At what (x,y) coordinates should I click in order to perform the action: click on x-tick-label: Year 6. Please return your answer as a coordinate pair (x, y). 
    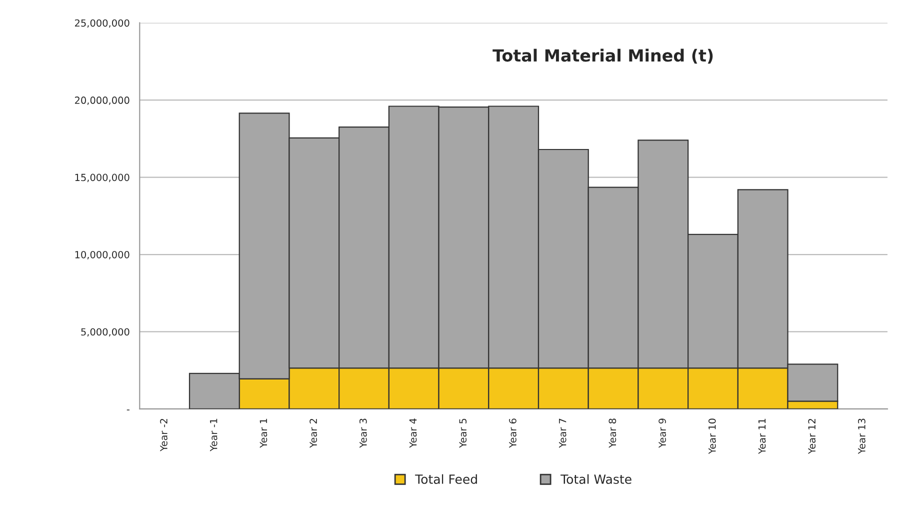
    Looking at the image, I should click on (512, 433).